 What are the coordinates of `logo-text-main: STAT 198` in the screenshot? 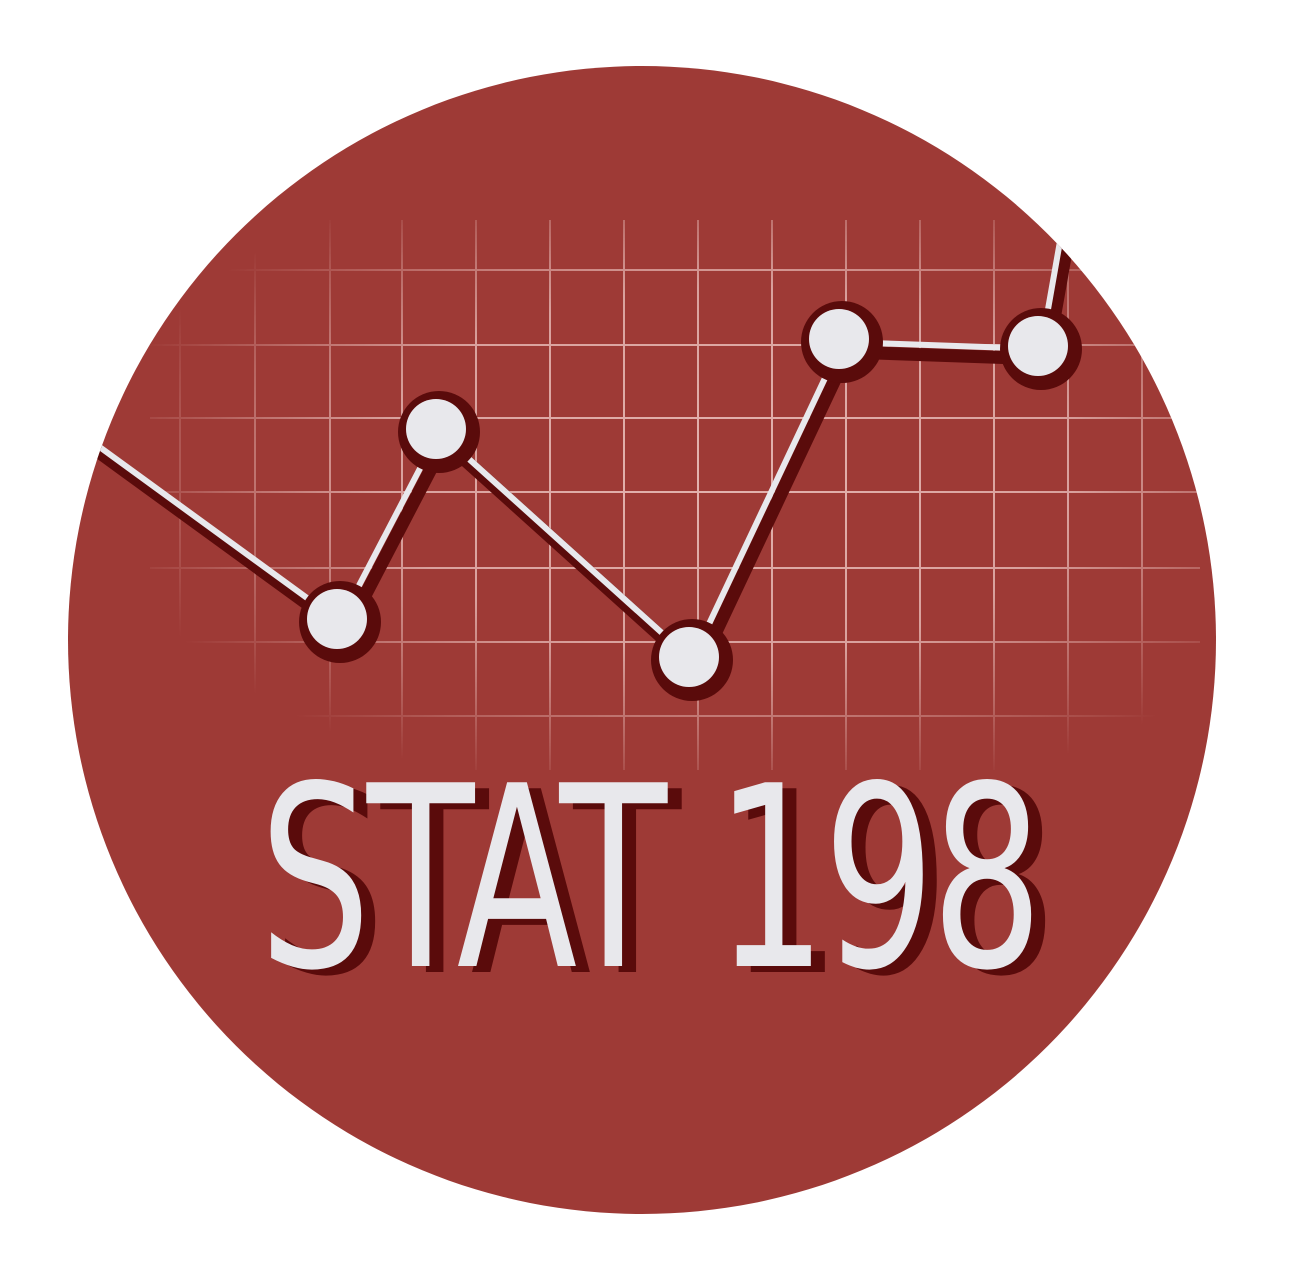 It's located at (649, 879).